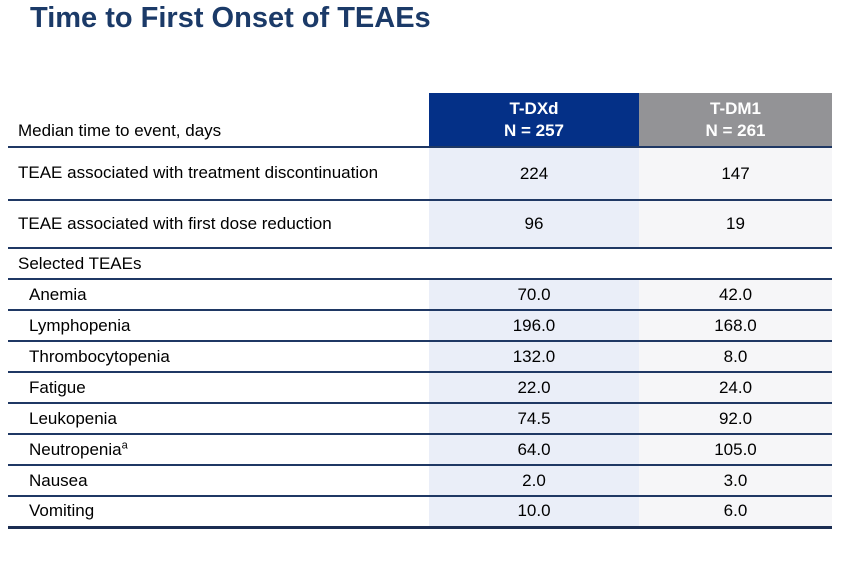  I want to click on table-row: Anemia 70.0 42.0, so click(420, 295).